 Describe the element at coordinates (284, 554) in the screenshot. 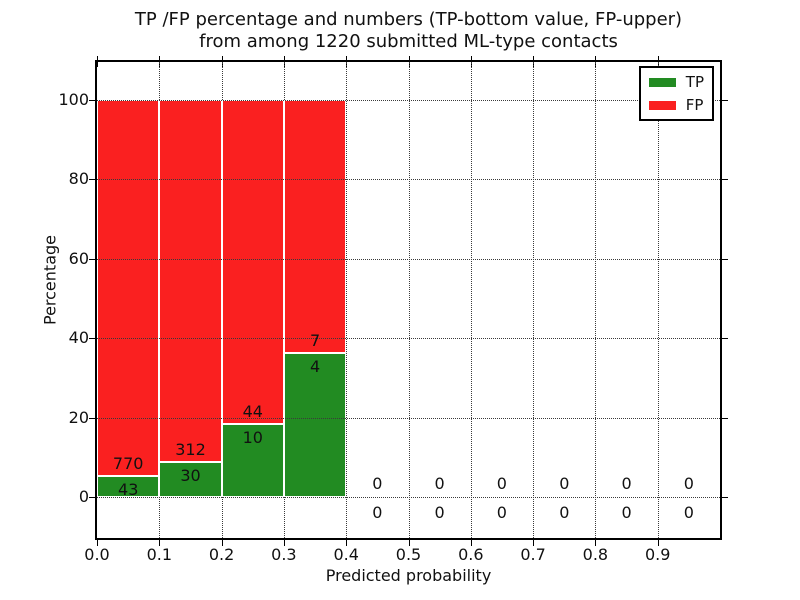

I see `x-tick-label: 0.3` at that location.